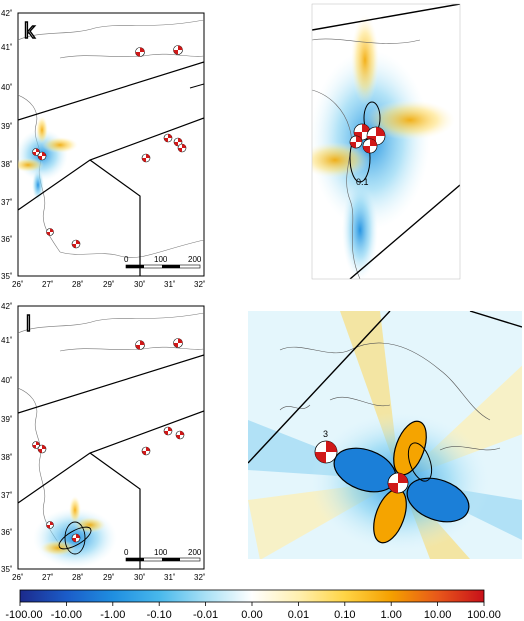  Describe the element at coordinates (438, 615) in the screenshot. I see `colorbar-tick-label: 10.00` at that location.